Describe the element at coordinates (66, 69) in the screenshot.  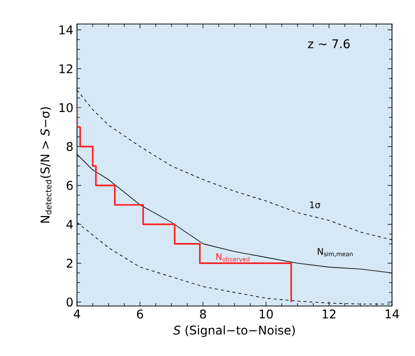
I see `y-tick-label: 12` at that location.